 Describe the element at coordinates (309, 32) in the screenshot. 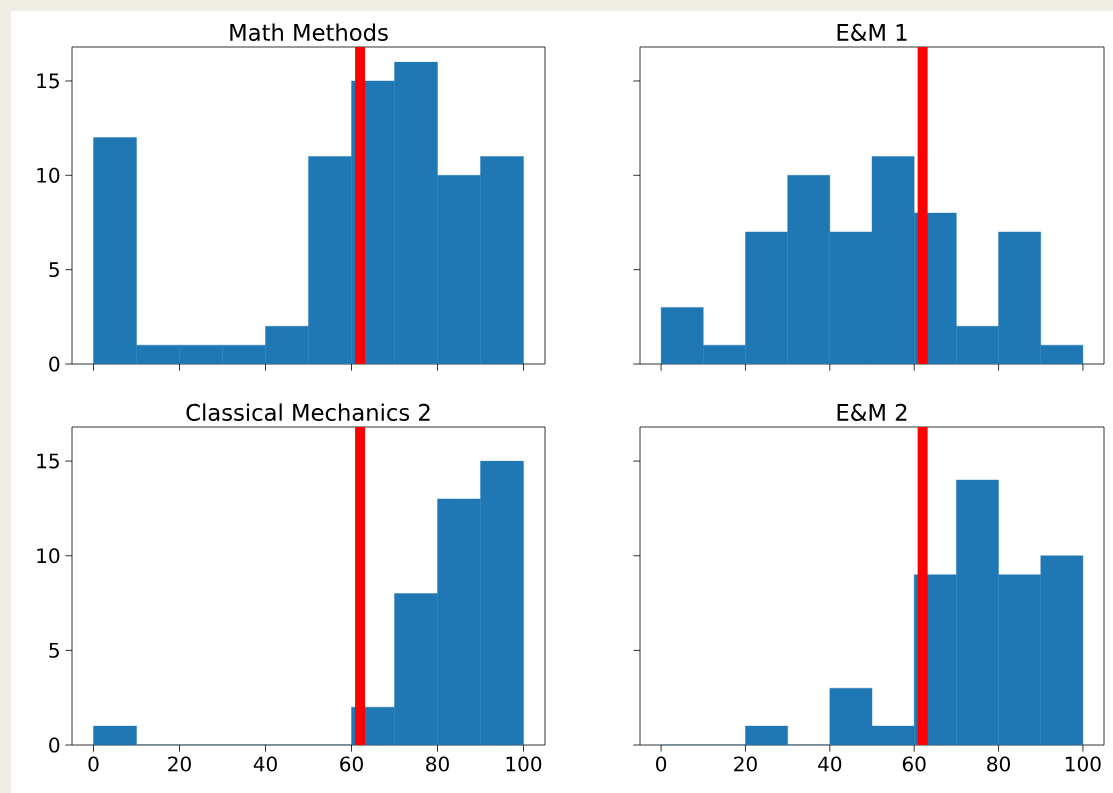

I see `chart-title: Math Methods` at that location.